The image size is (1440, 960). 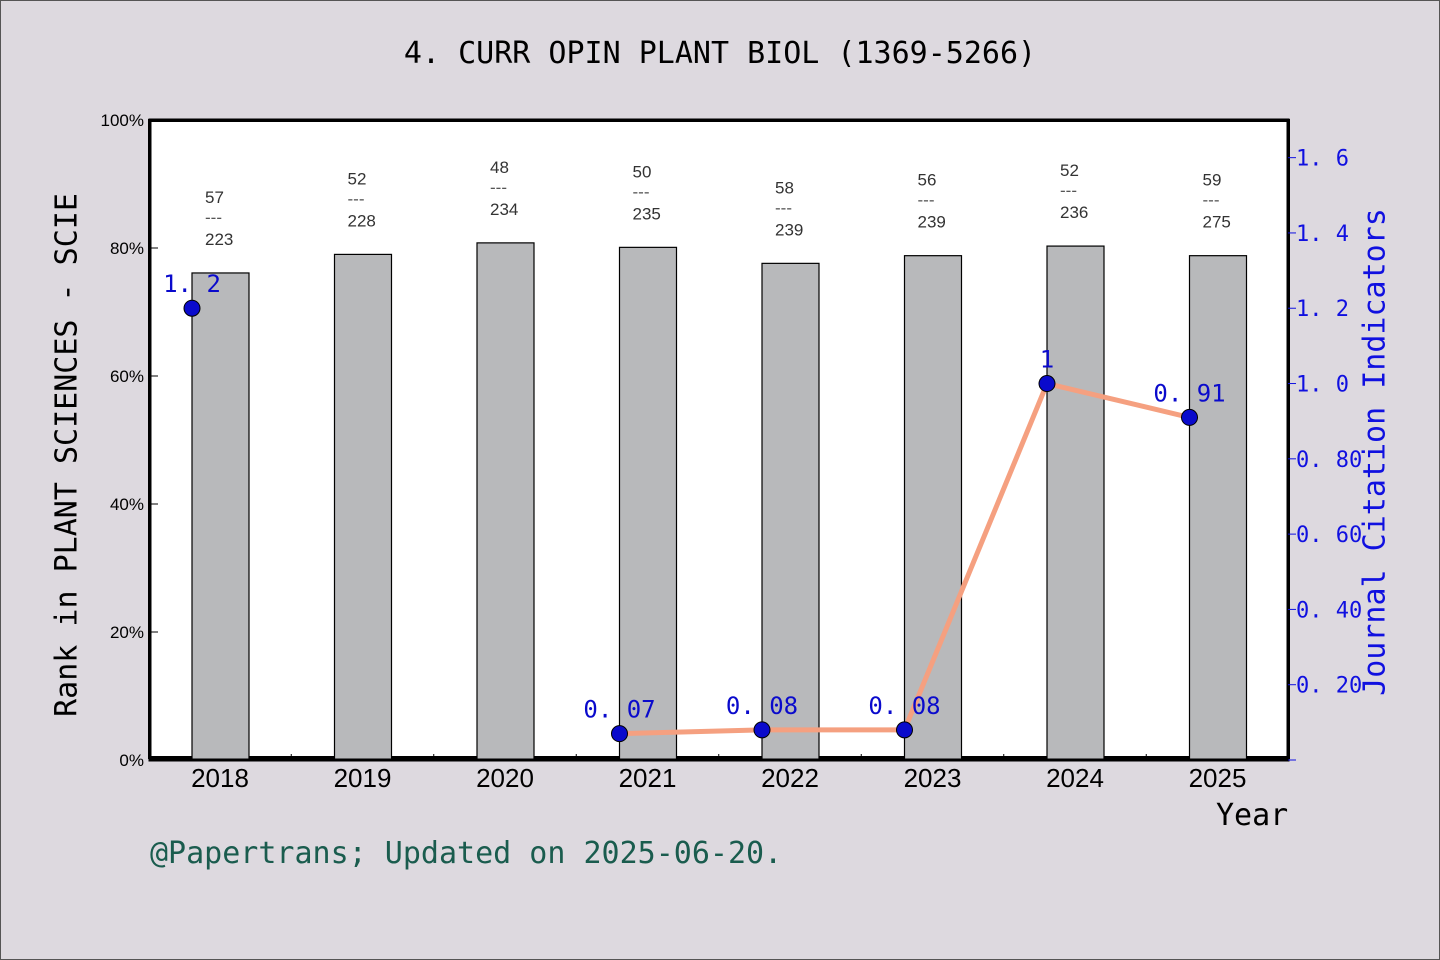 What do you see at coordinates (1074, 212) in the screenshot?
I see `total-label: 236` at bounding box center [1074, 212].